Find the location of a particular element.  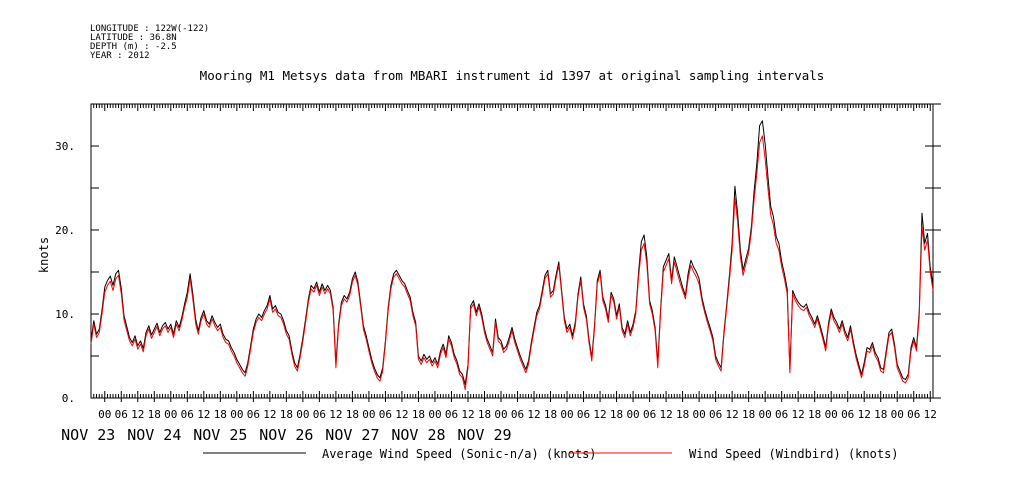

y-axis-label: knots is located at coordinates (44, 255).